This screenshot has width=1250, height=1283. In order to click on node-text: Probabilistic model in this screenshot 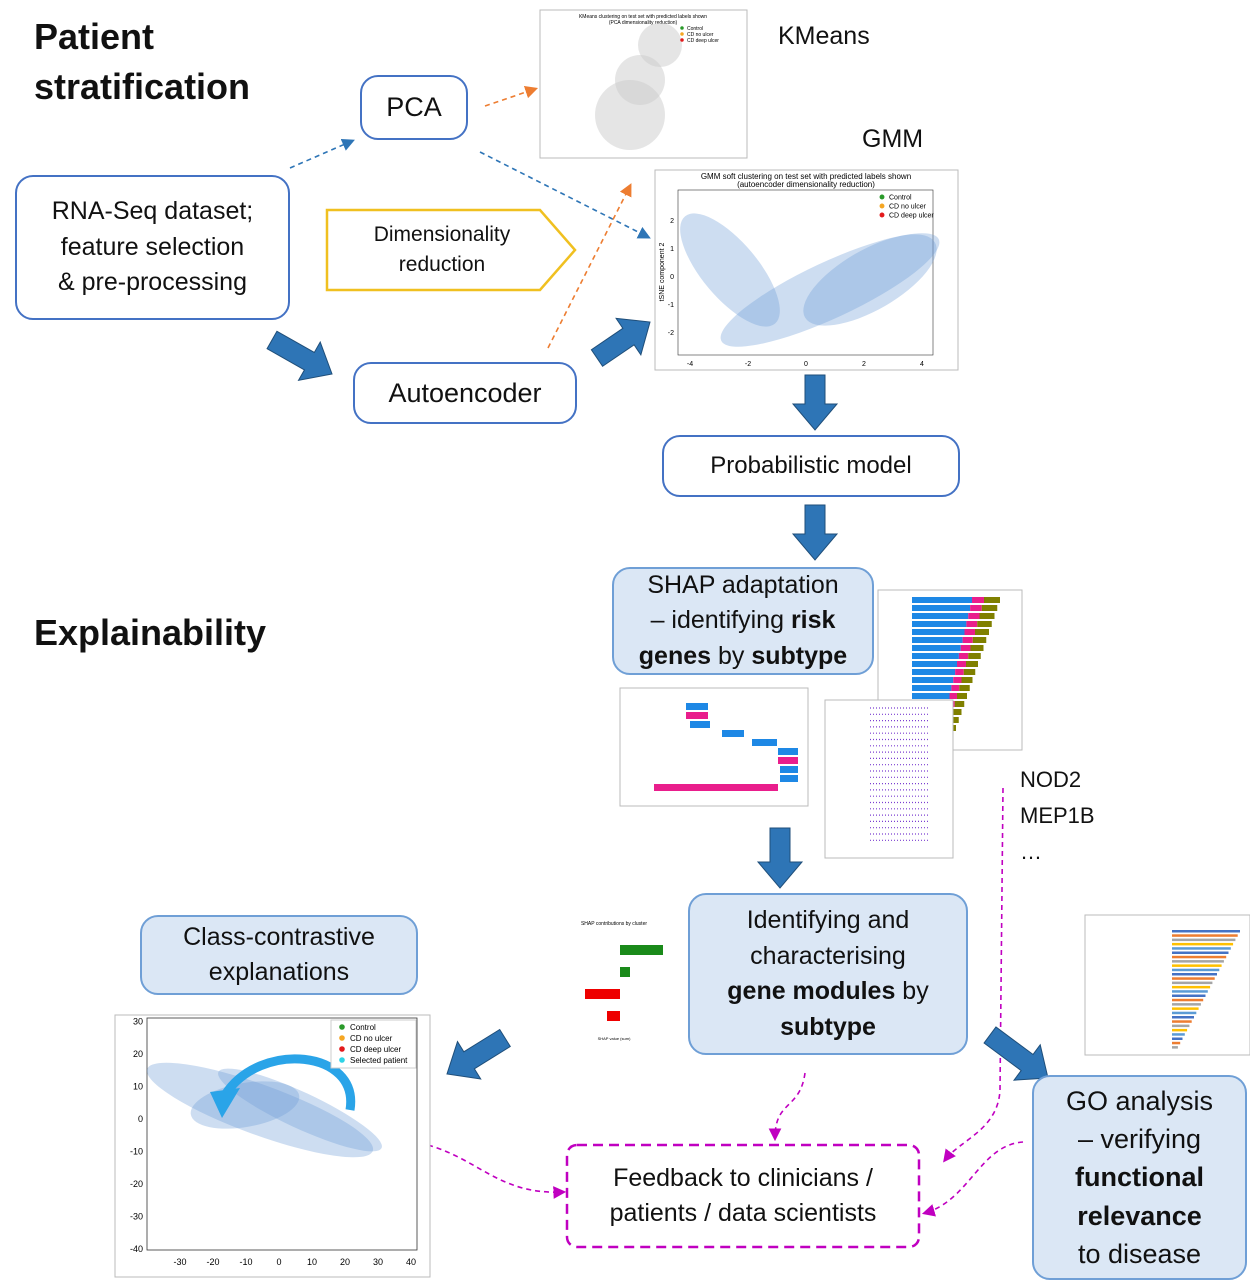, I will do `click(811, 465)`.